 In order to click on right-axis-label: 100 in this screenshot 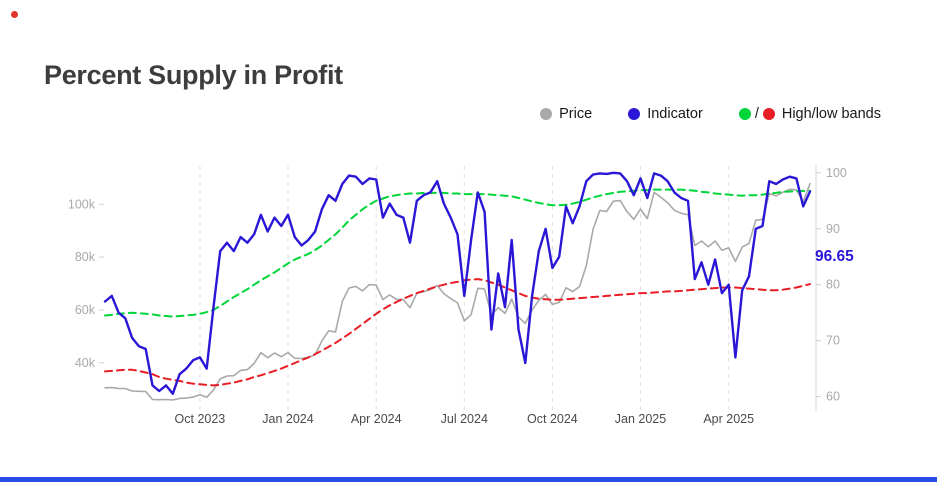, I will do `click(836, 173)`.